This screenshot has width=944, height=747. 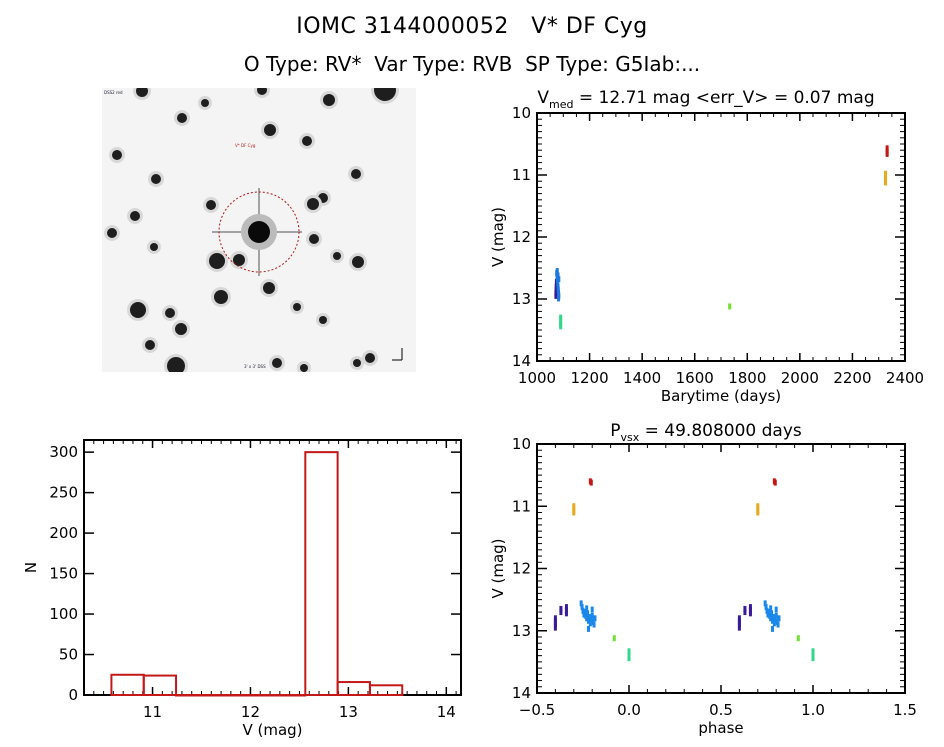 I want to click on x-tick-label: 2000, so click(x=800, y=378).